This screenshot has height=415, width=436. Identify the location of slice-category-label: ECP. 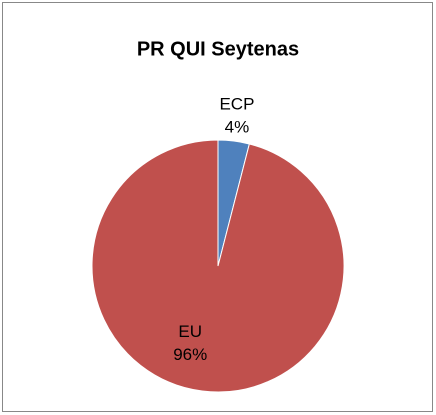
(236, 103).